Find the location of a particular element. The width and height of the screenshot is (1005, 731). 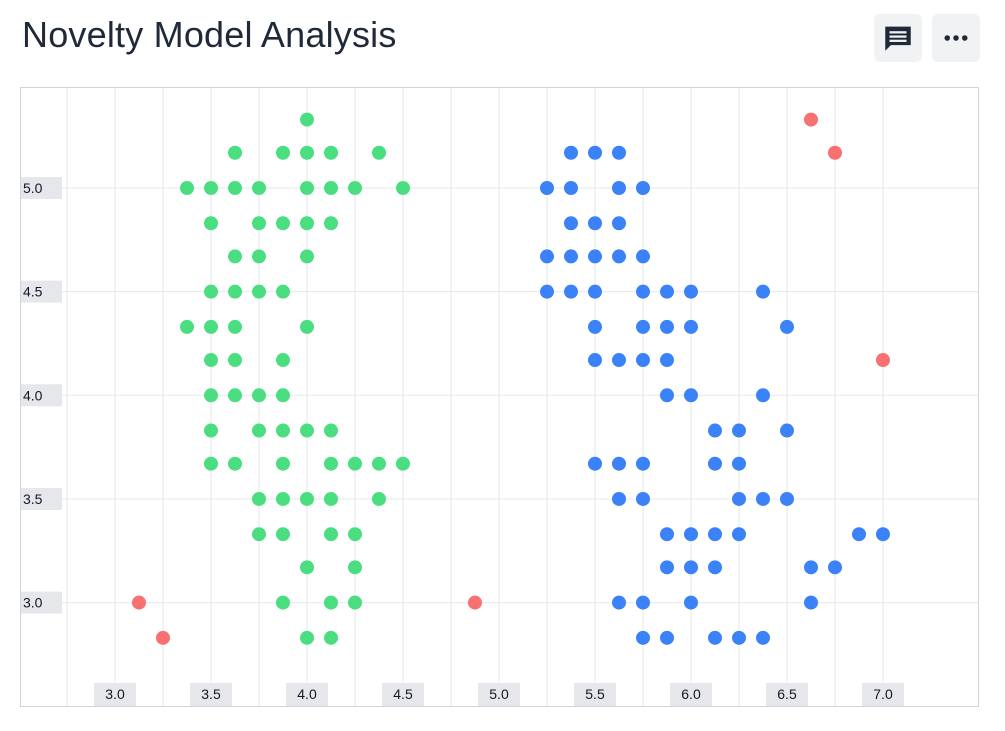

page-title: Novelty Model Analysis is located at coordinates (209, 34).